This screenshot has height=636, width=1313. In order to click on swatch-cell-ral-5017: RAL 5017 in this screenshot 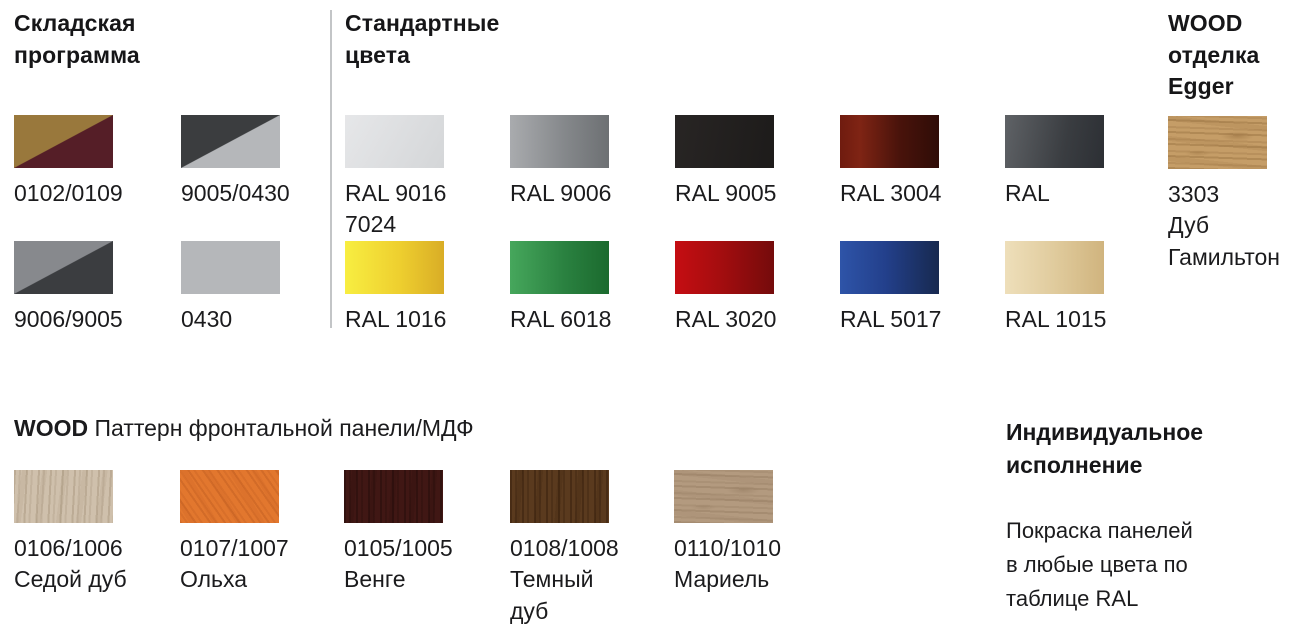, I will do `click(917, 288)`.